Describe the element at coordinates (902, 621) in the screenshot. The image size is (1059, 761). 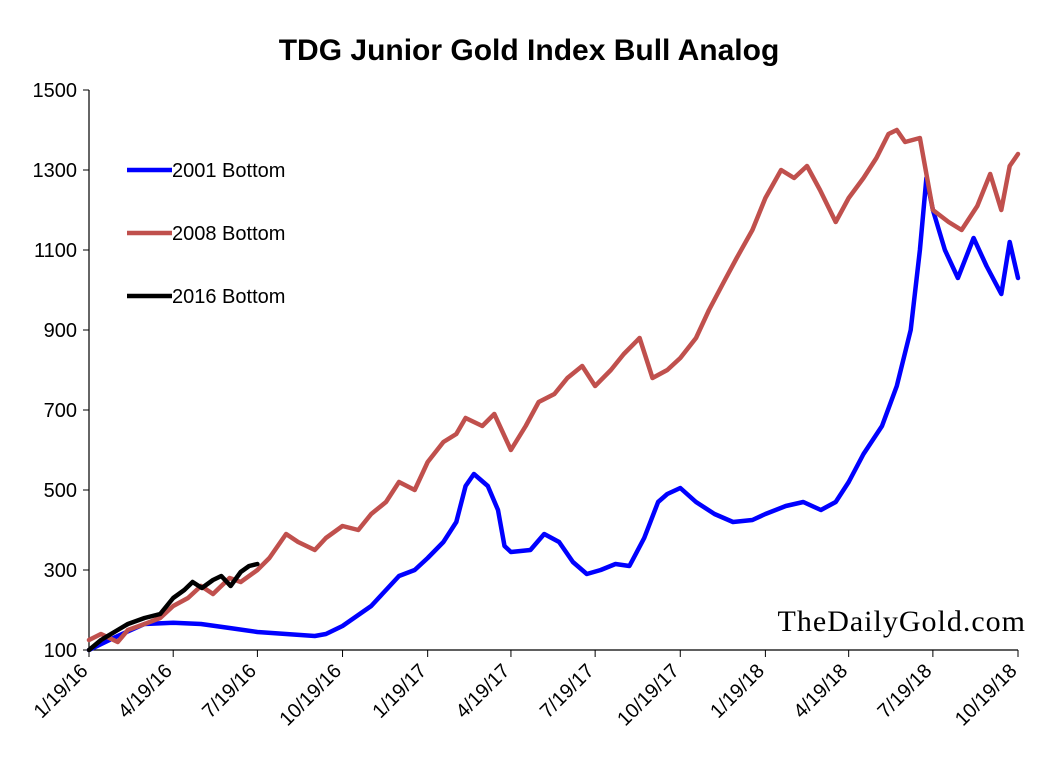
I see `watermark: TheDailyGold.com` at that location.